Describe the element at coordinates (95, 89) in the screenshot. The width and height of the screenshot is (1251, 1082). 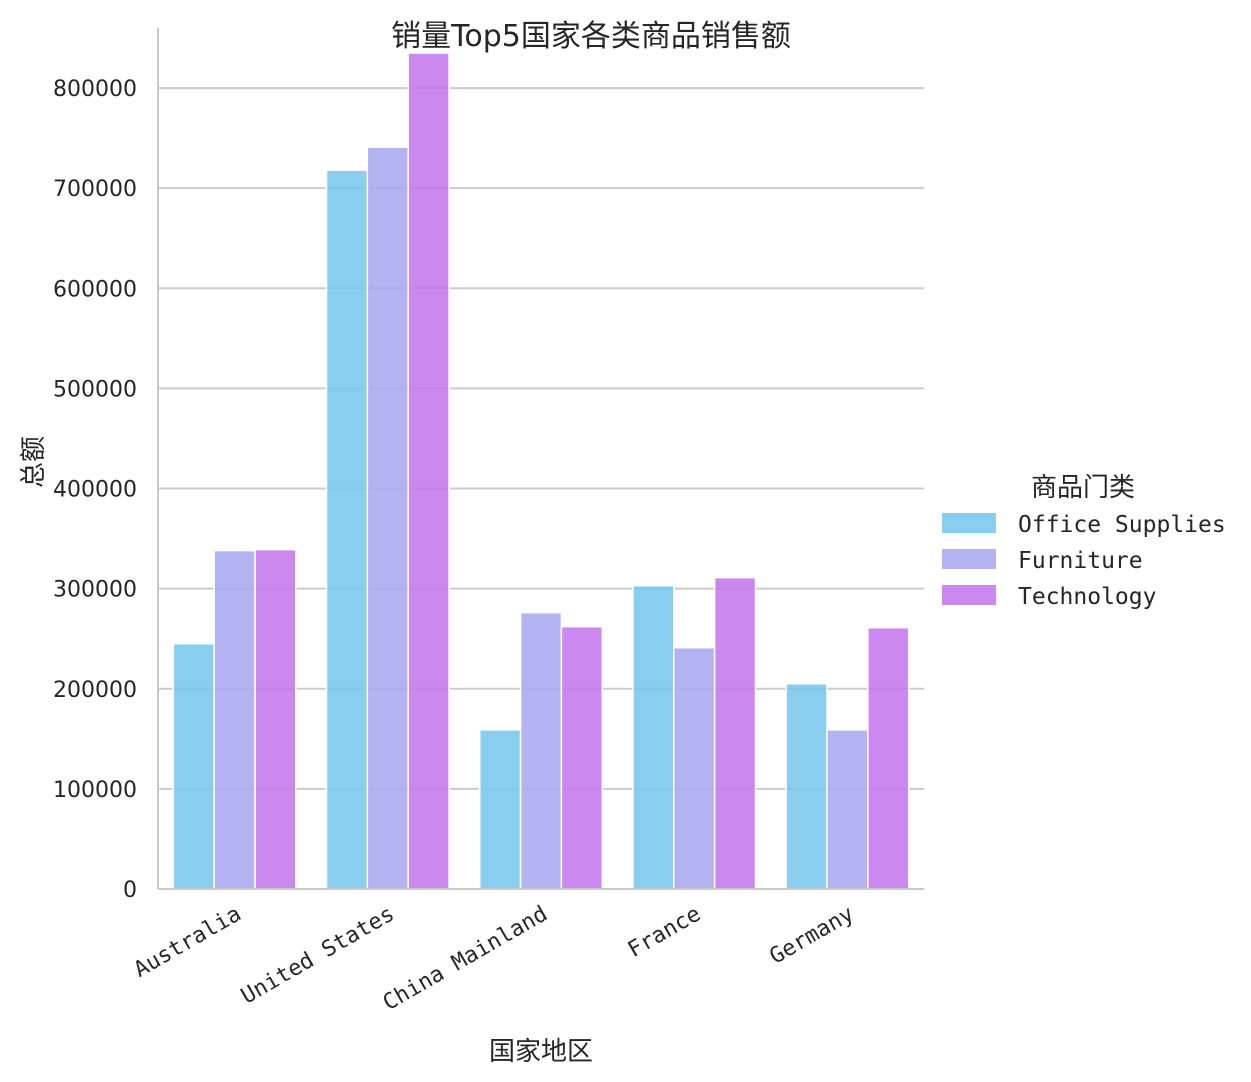
I see `y-tick-label: 800000` at that location.